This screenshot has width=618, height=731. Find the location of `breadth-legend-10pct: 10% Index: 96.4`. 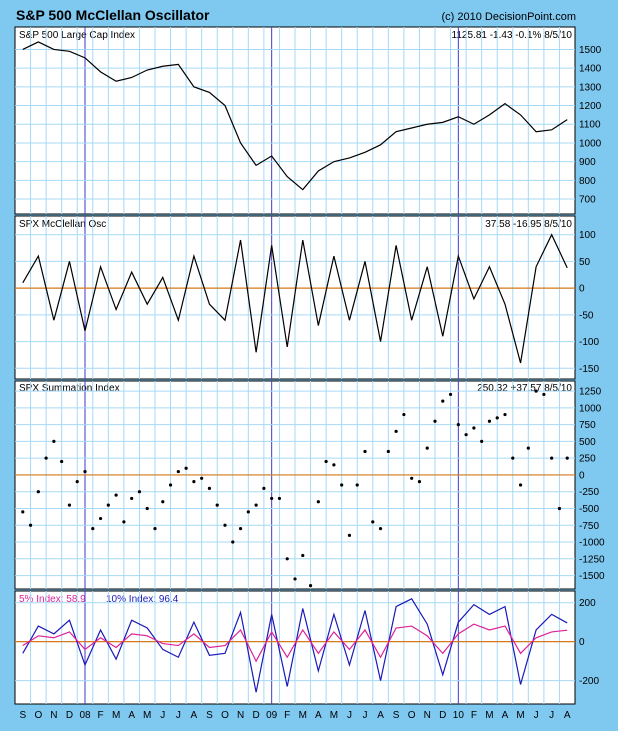

breadth-legend-10pct: 10% Index: 96.4 is located at coordinates (142, 599).